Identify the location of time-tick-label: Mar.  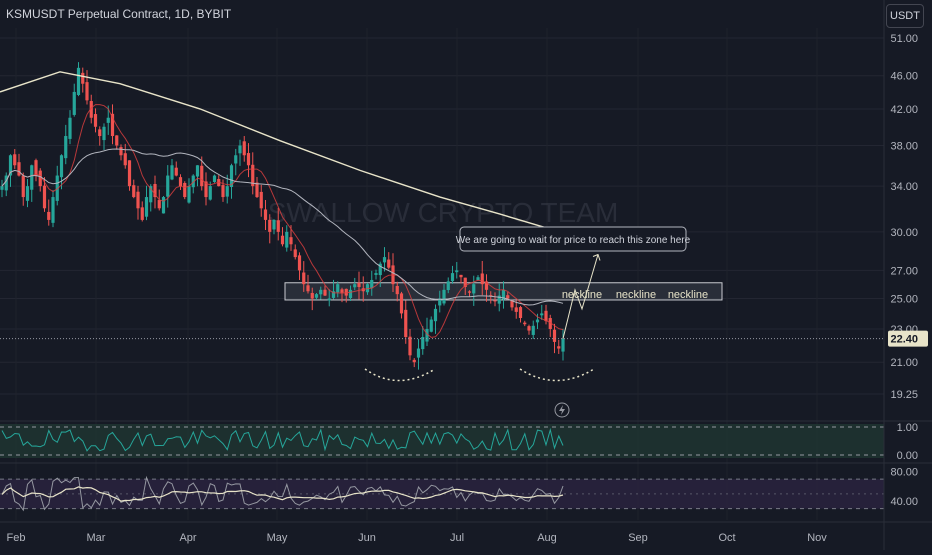
(96, 538).